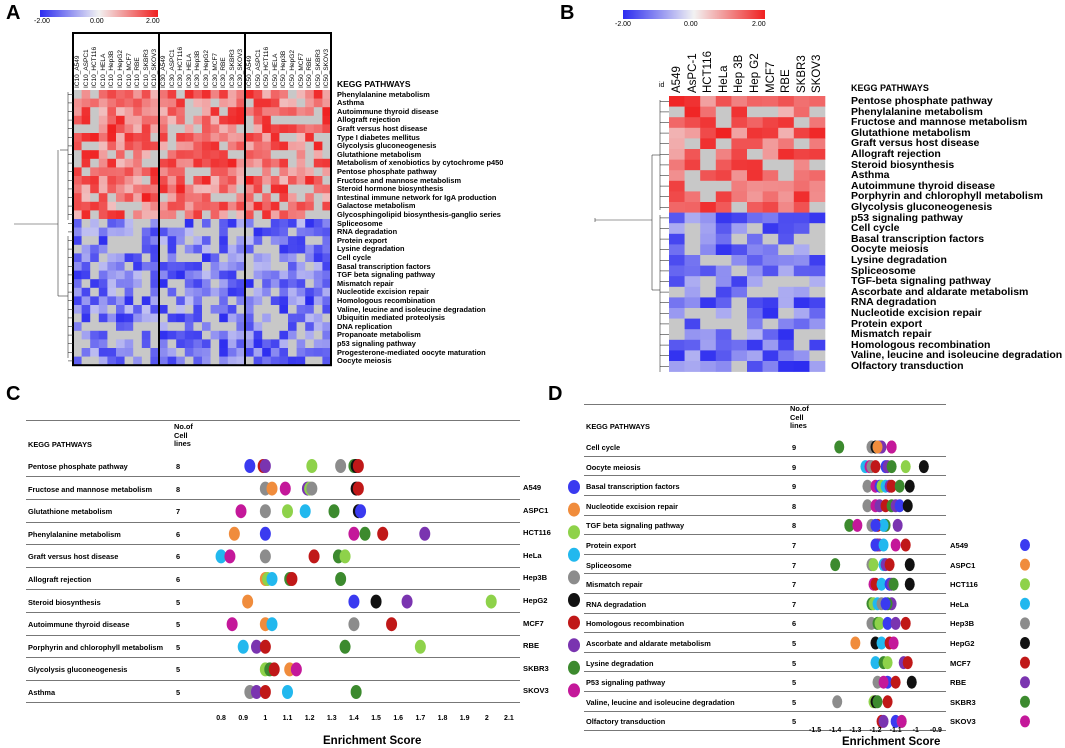  Describe the element at coordinates (815, 730) in the screenshot. I see `dot-plot-x-tick: -1.5` at that location.